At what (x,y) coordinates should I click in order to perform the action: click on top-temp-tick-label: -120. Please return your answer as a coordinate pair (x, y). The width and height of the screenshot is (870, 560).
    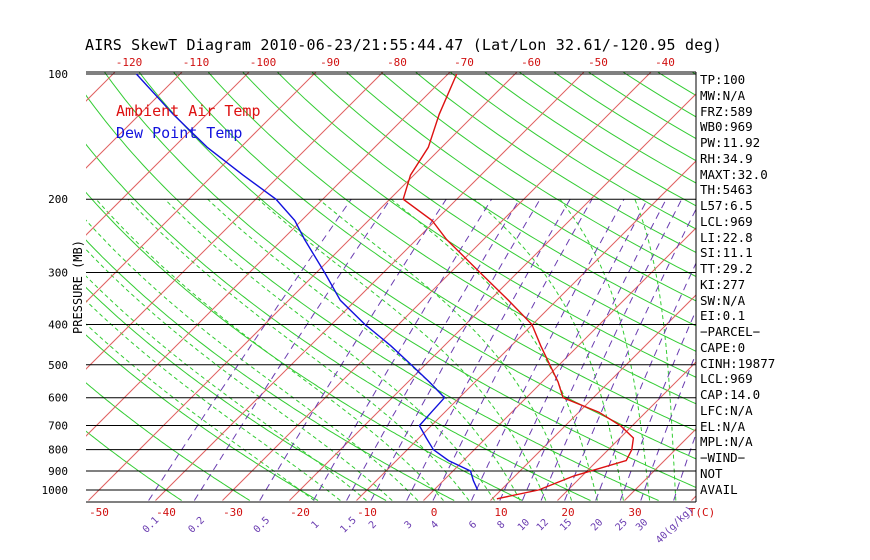
    Looking at the image, I should click on (129, 62).